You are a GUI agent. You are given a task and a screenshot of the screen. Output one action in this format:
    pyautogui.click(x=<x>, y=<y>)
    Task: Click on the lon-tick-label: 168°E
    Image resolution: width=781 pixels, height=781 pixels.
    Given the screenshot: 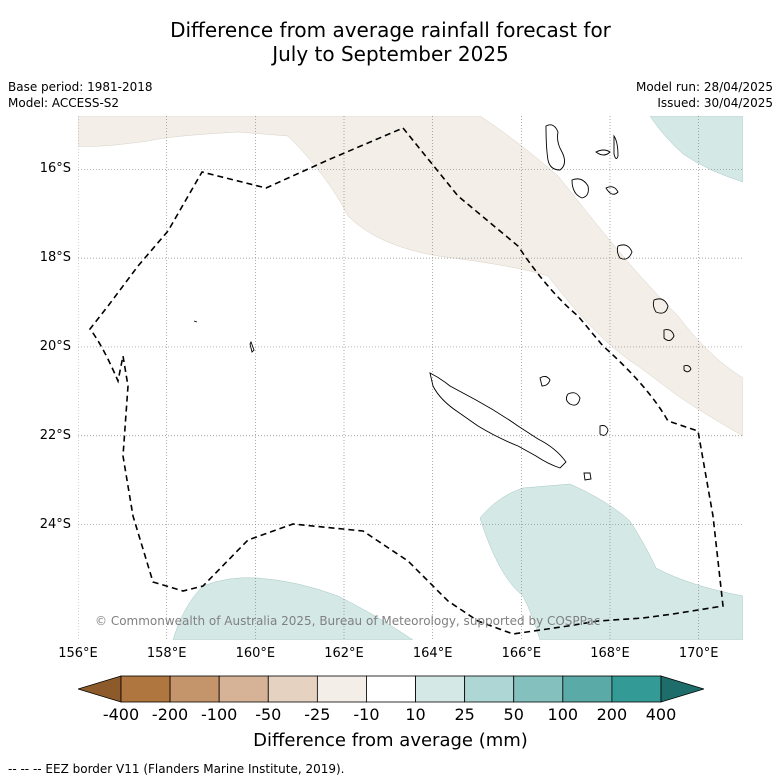 What is the action you would take?
    pyautogui.click(x=610, y=653)
    